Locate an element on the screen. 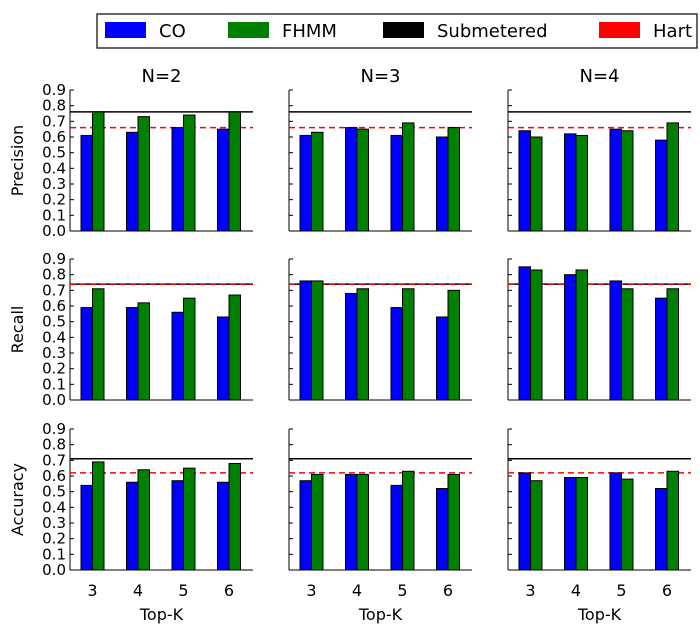 The image size is (700, 634). y-tick-label: 0.3 is located at coordinates (54, 353).